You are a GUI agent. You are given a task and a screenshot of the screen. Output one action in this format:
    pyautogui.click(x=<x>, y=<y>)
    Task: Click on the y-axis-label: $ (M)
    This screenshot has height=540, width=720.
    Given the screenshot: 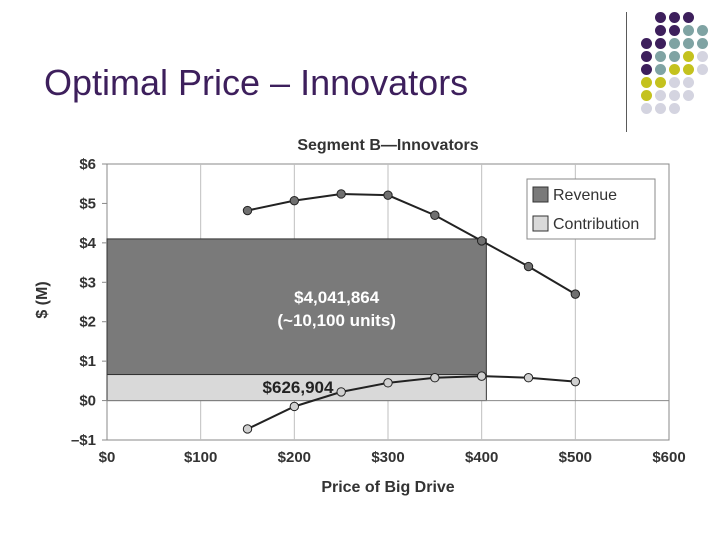 What is the action you would take?
    pyautogui.click(x=42, y=299)
    